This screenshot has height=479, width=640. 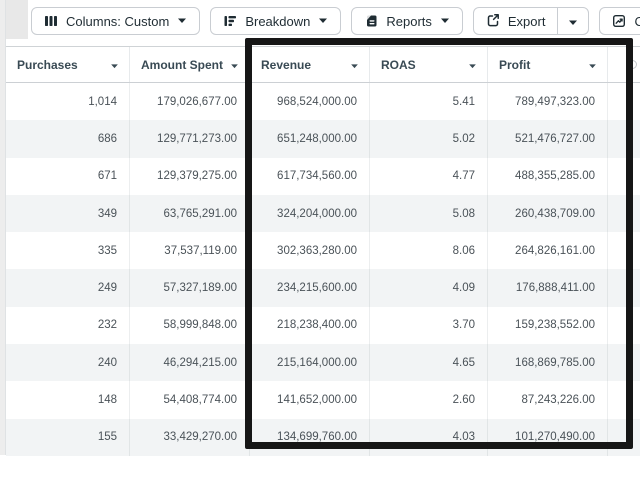 What do you see at coordinates (190, 325) in the screenshot?
I see `cell-amount-spent: 58,999,848.00` at bounding box center [190, 325].